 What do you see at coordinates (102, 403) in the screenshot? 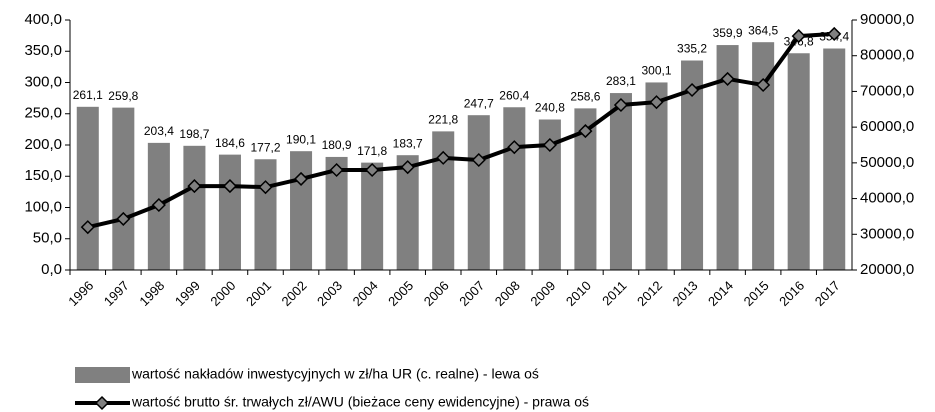
I see `legend-marker` at bounding box center [102, 403].